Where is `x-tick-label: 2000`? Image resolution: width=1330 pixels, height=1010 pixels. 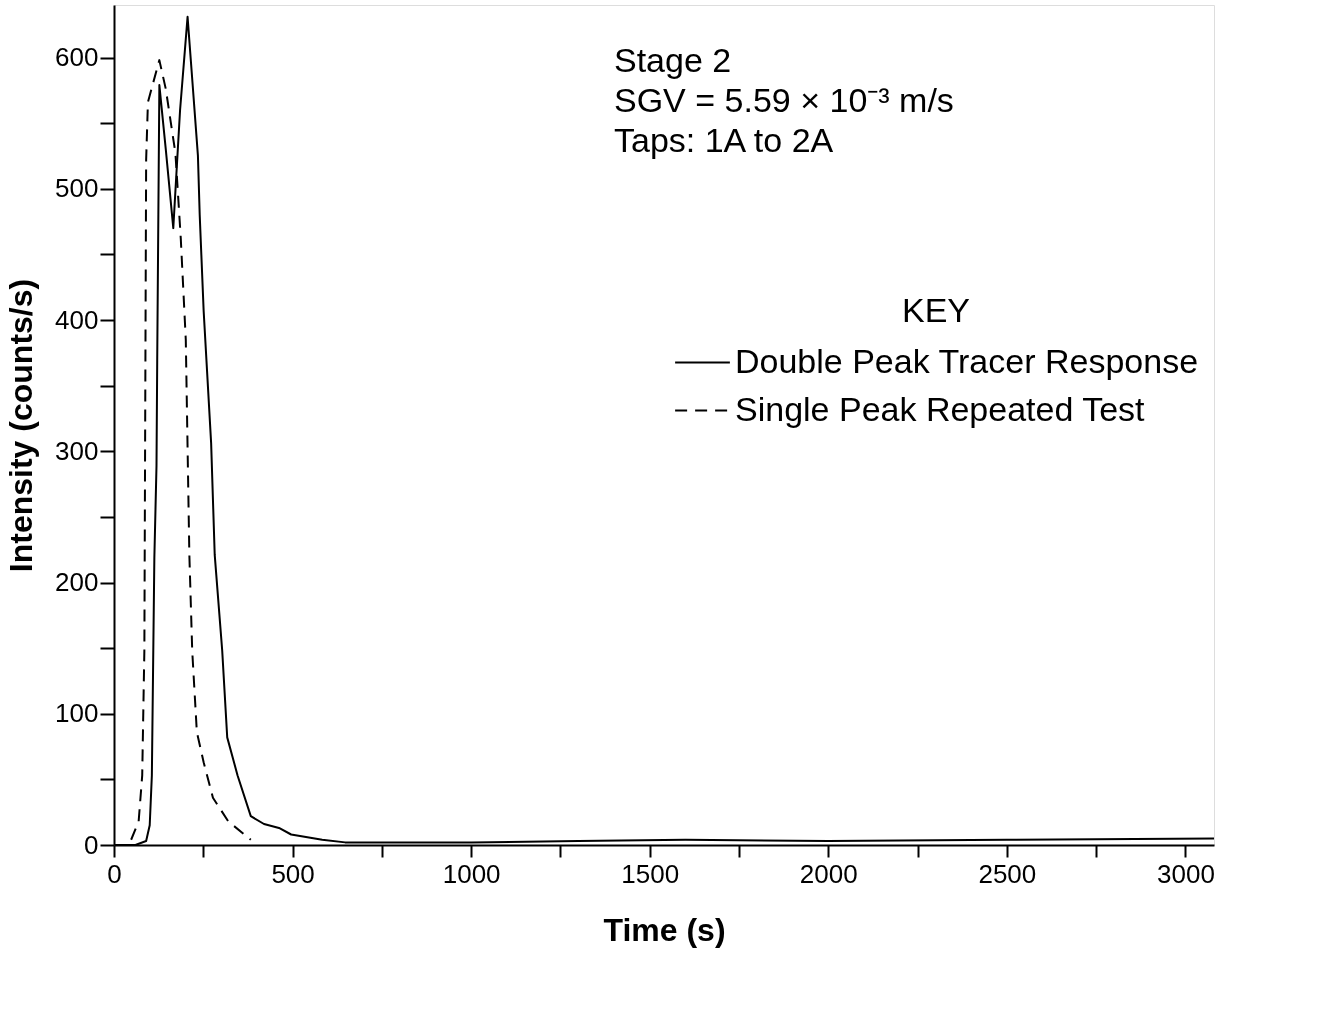
x-tick-label: 2000 is located at coordinates (828, 873).